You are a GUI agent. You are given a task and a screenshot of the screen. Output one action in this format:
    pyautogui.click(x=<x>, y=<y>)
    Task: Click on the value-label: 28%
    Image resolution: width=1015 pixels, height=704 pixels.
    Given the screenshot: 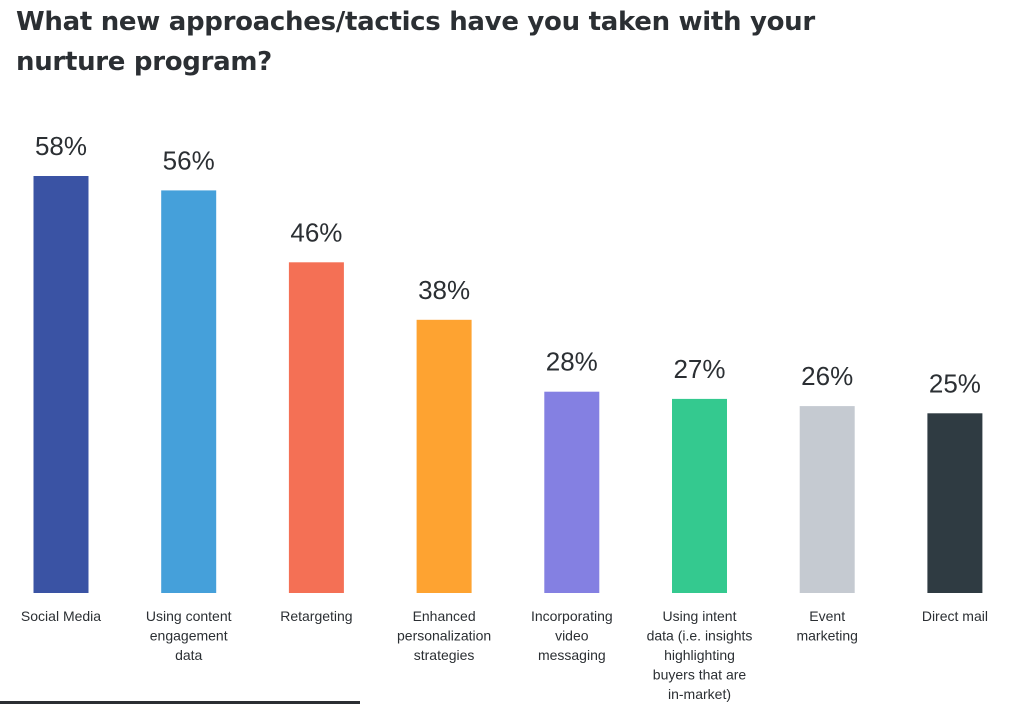 What is the action you would take?
    pyautogui.click(x=572, y=362)
    